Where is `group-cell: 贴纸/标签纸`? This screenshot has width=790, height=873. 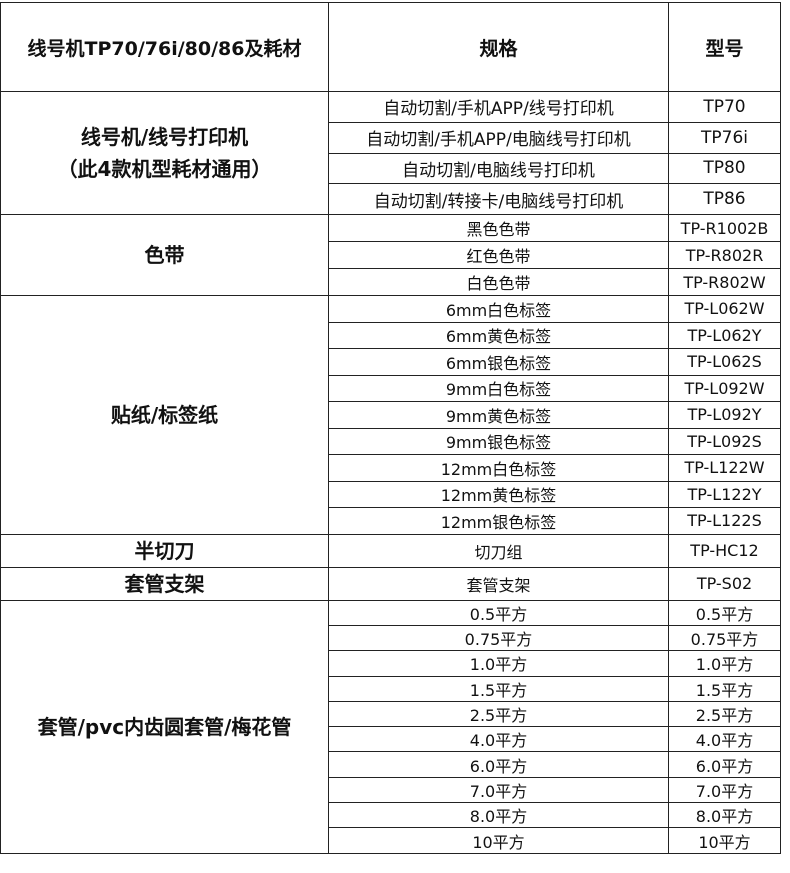
group-cell: 贴纸/标签纸 is located at coordinates (164, 415).